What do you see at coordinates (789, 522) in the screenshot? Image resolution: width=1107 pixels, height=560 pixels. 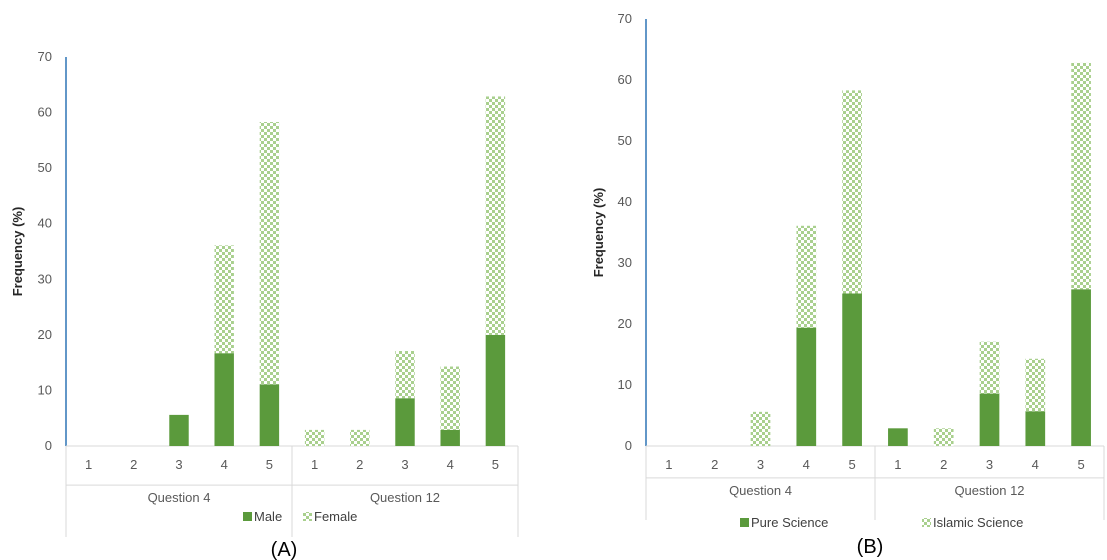 I see `legend-label: Pure Science` at bounding box center [789, 522].